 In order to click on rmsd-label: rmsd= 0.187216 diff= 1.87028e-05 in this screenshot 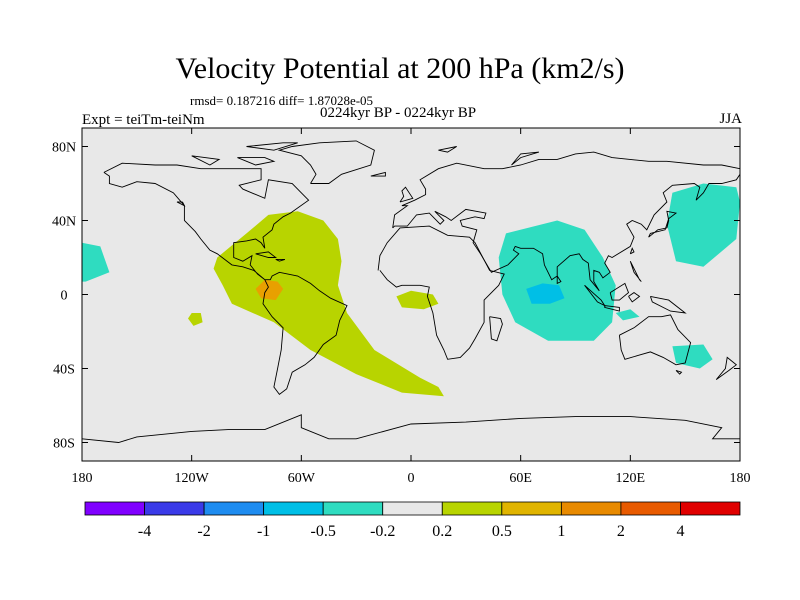, I will do `click(282, 100)`.